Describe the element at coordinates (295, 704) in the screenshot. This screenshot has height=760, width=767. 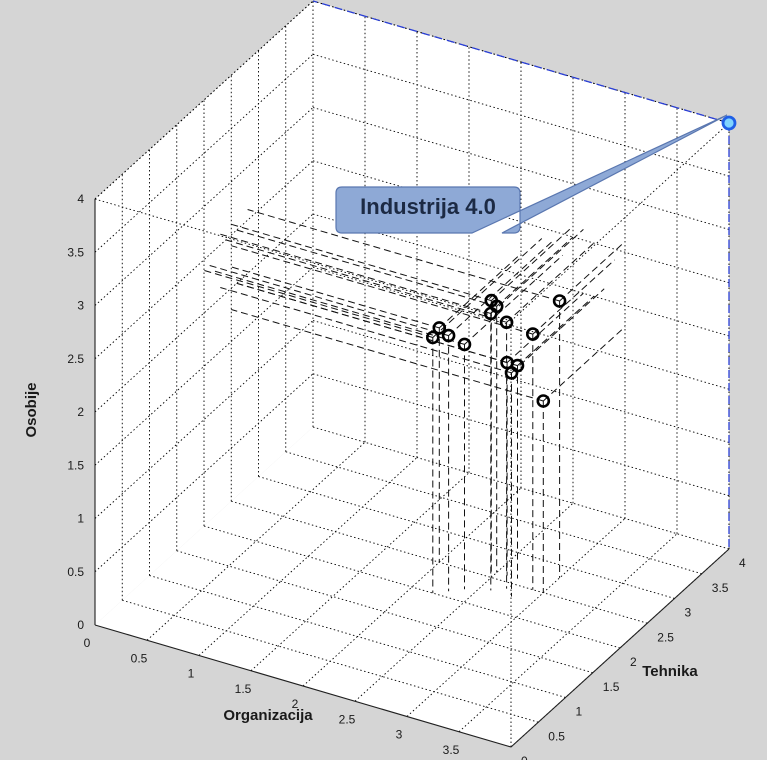
I see `x-tick-label: 2` at that location.